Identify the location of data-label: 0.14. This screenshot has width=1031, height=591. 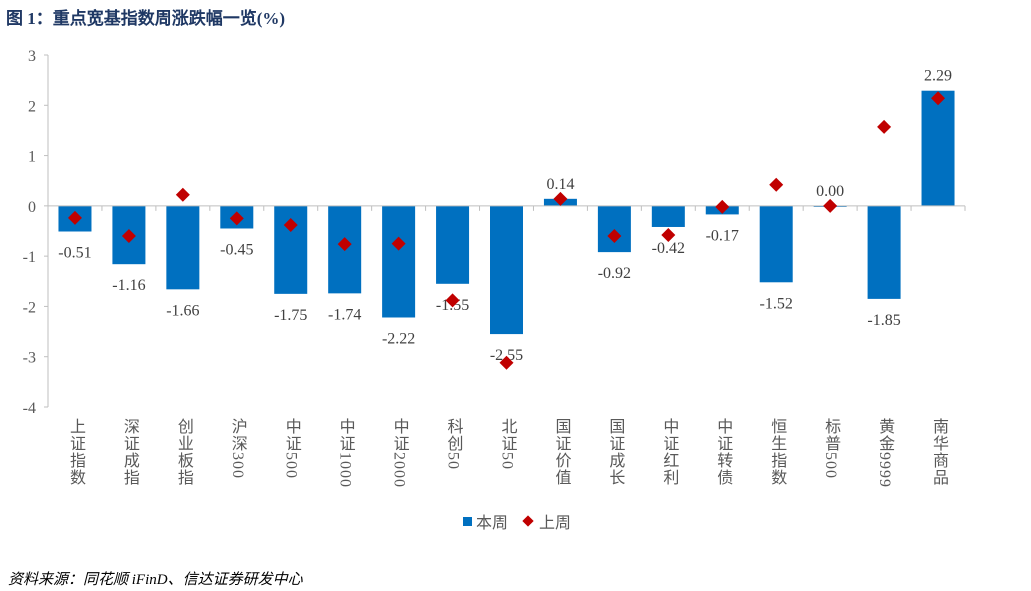
(560, 184).